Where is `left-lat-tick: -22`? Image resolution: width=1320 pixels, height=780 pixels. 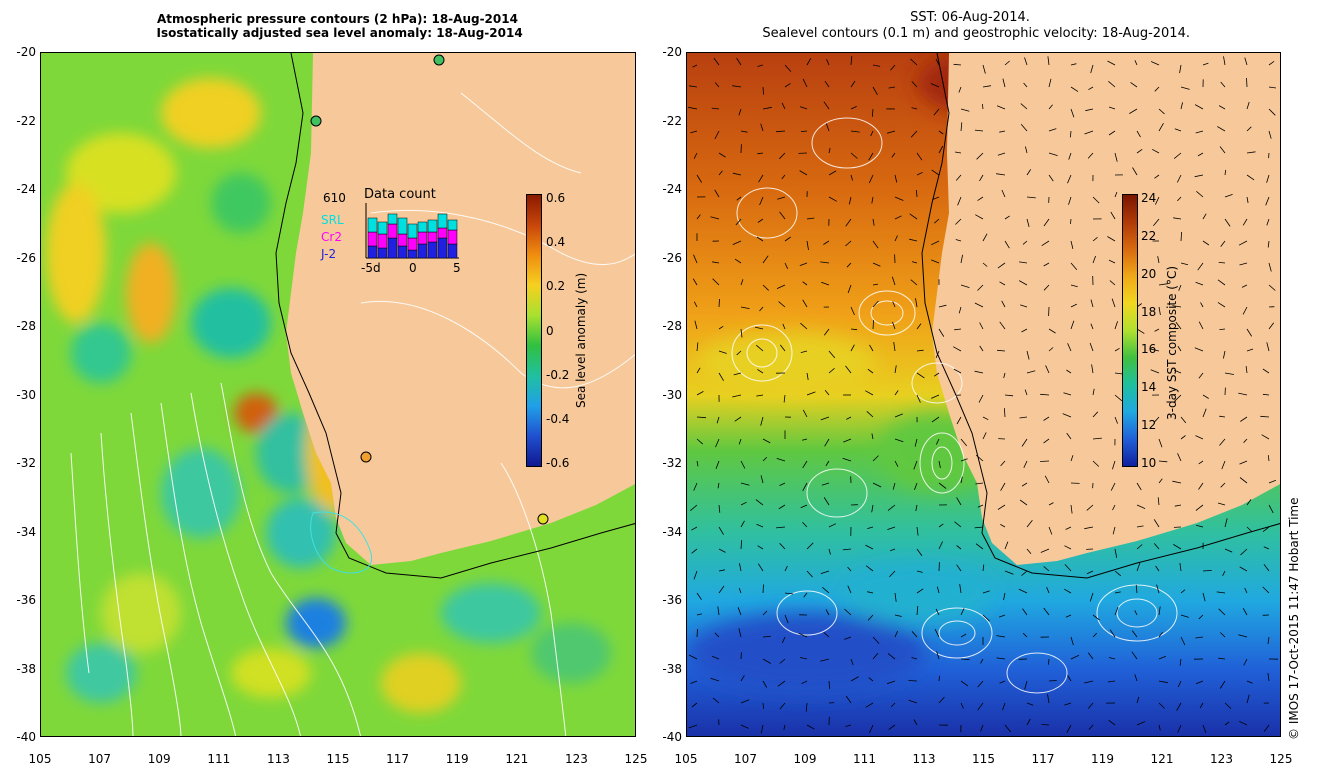
left-lat-tick: -22 is located at coordinates (26, 120).